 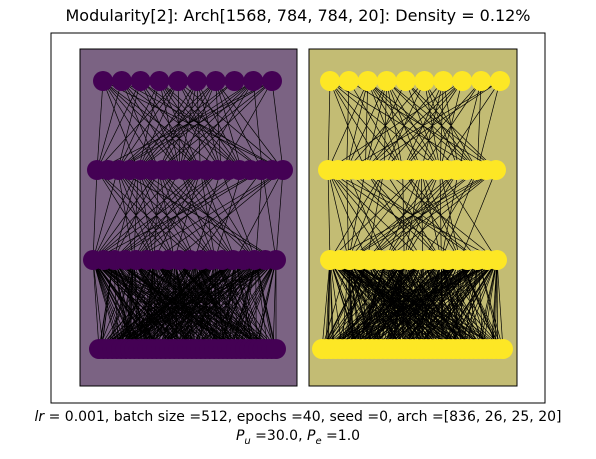 I want to click on pe-symbol: P, so click(x=311, y=436).